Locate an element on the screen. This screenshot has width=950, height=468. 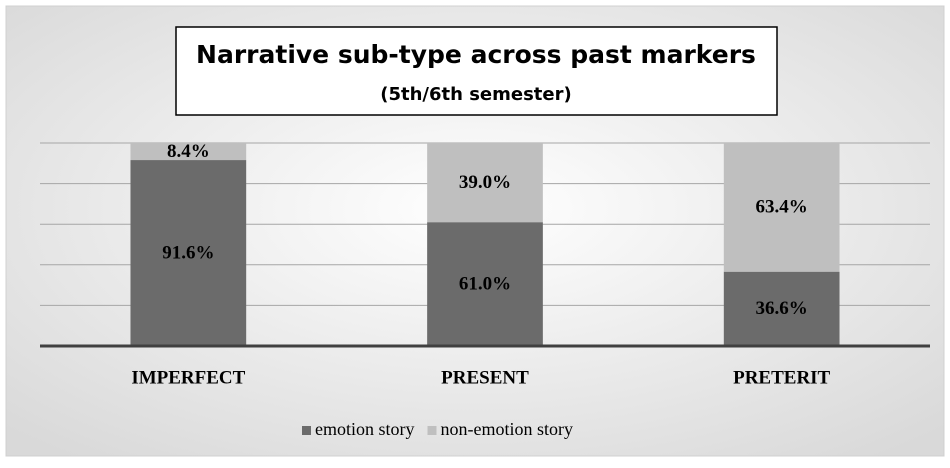
title-box is located at coordinates (476, 71).